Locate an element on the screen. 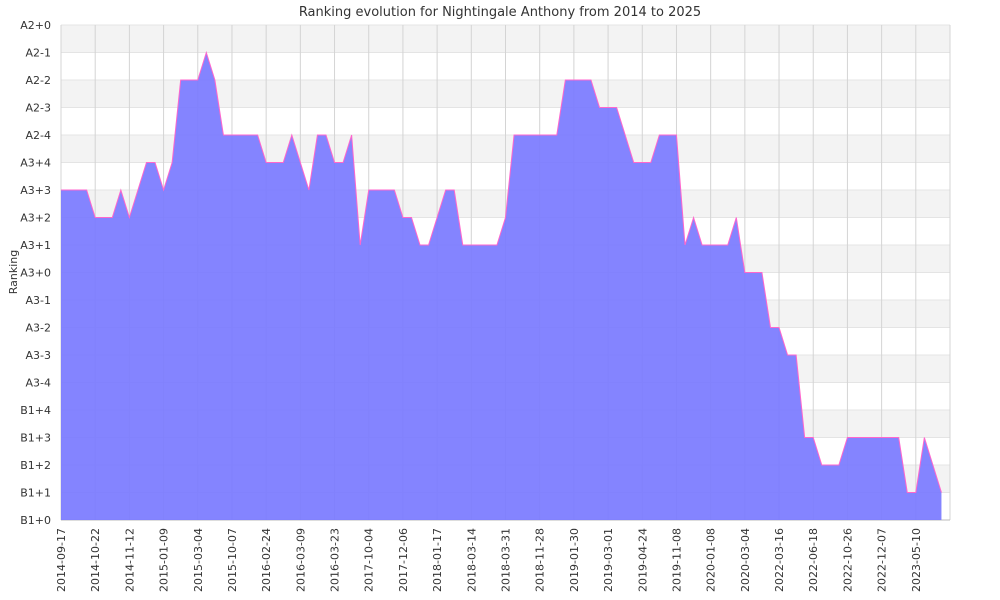 This screenshot has width=1000, height=600. x-tick-label: 2015-03-04 is located at coordinates (198, 560).